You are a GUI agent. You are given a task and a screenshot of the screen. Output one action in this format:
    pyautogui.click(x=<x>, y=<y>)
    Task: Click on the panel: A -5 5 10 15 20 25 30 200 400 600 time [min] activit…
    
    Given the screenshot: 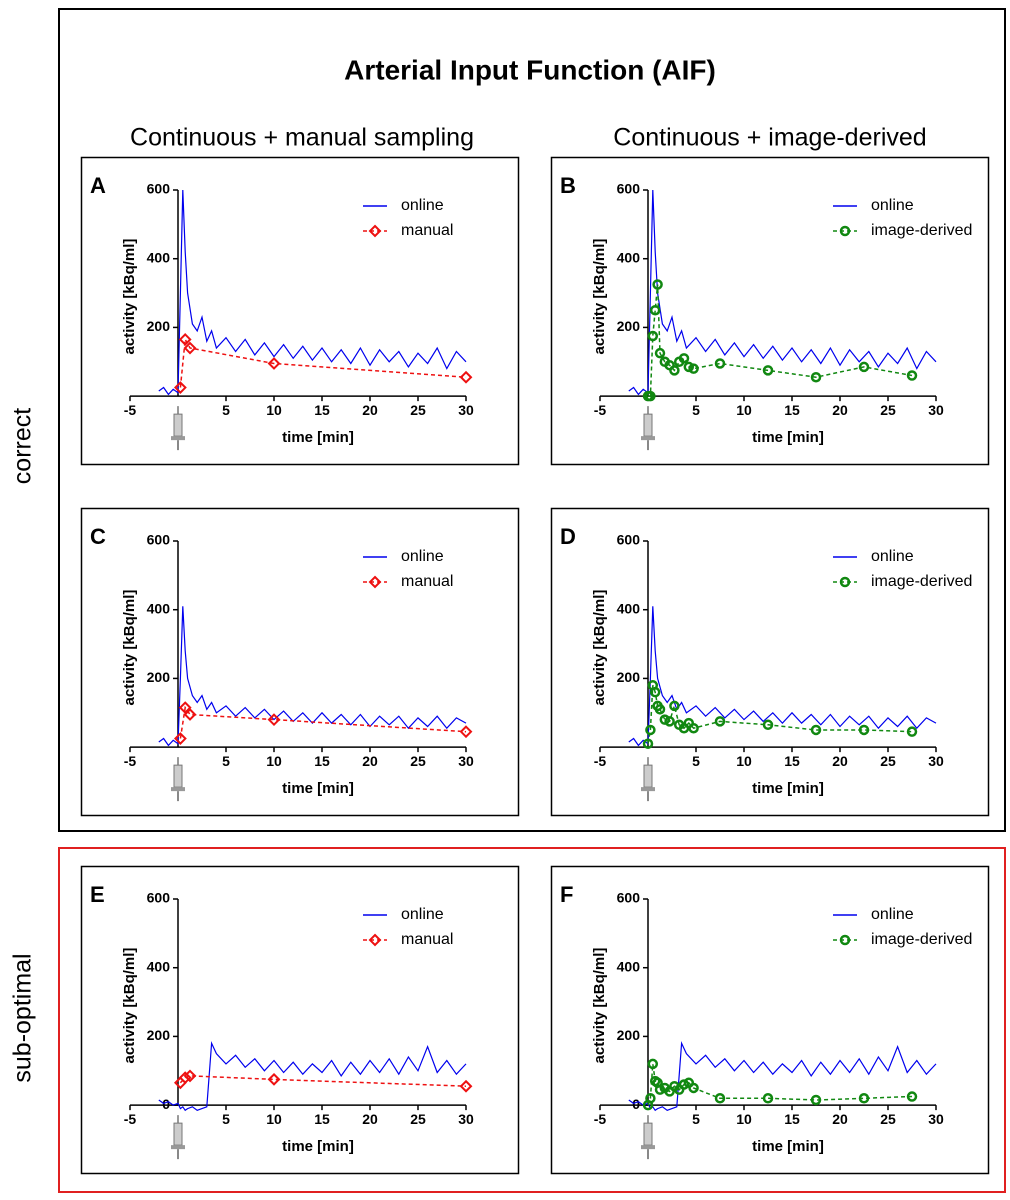 What is the action you would take?
    pyautogui.click(x=300, y=311)
    